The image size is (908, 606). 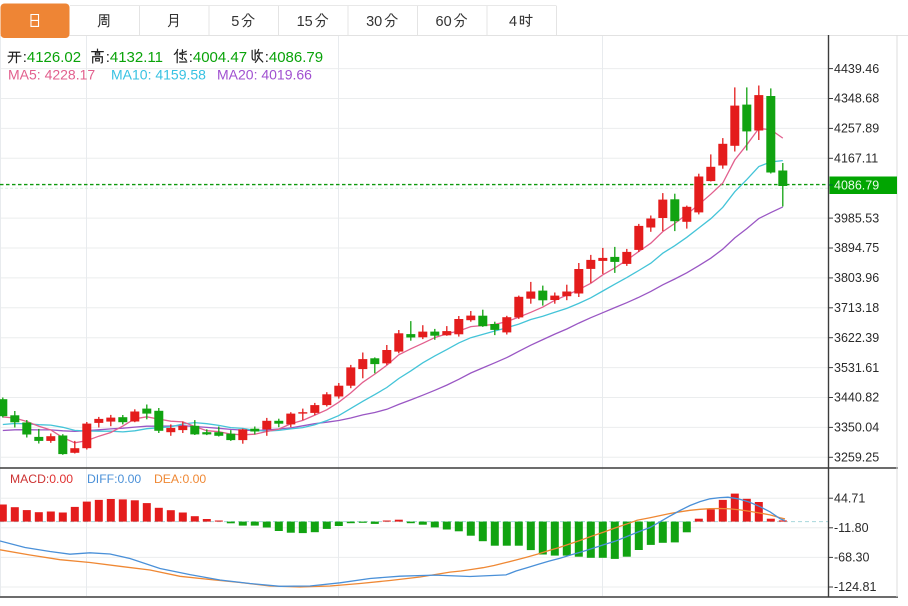 I want to click on svg-text: 3985.53, so click(x=856, y=218).